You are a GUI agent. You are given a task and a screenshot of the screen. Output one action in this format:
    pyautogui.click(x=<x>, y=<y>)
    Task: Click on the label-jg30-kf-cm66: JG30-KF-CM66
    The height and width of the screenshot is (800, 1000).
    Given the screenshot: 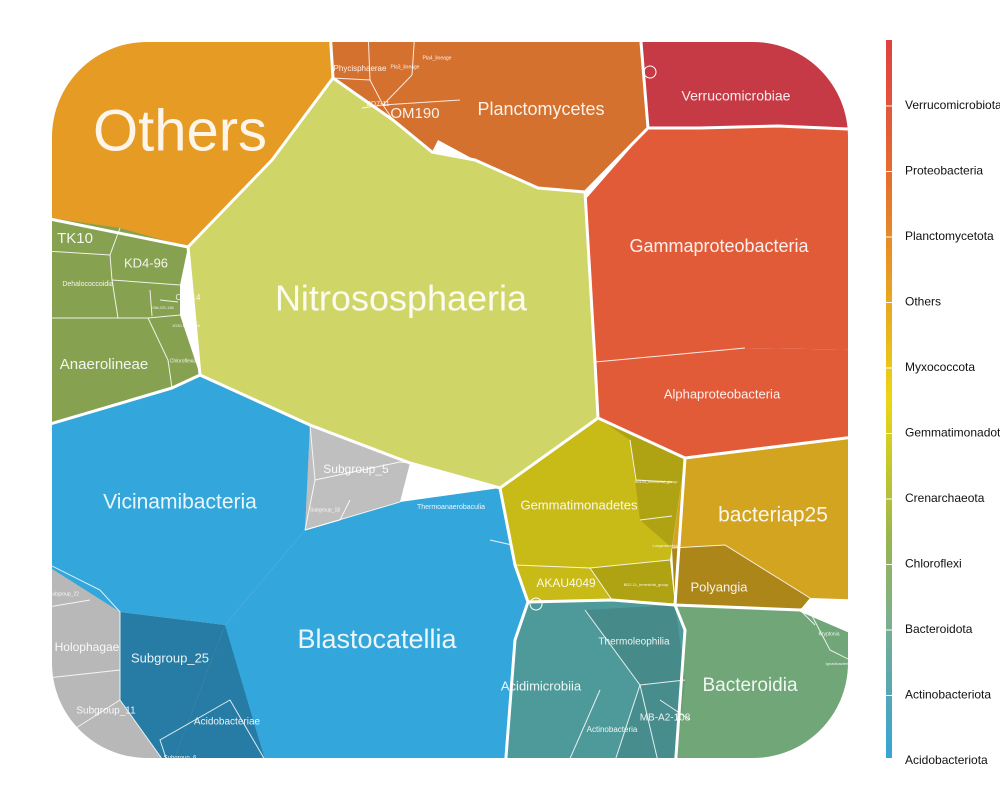 What is the action you would take?
    pyautogui.click(x=186, y=325)
    